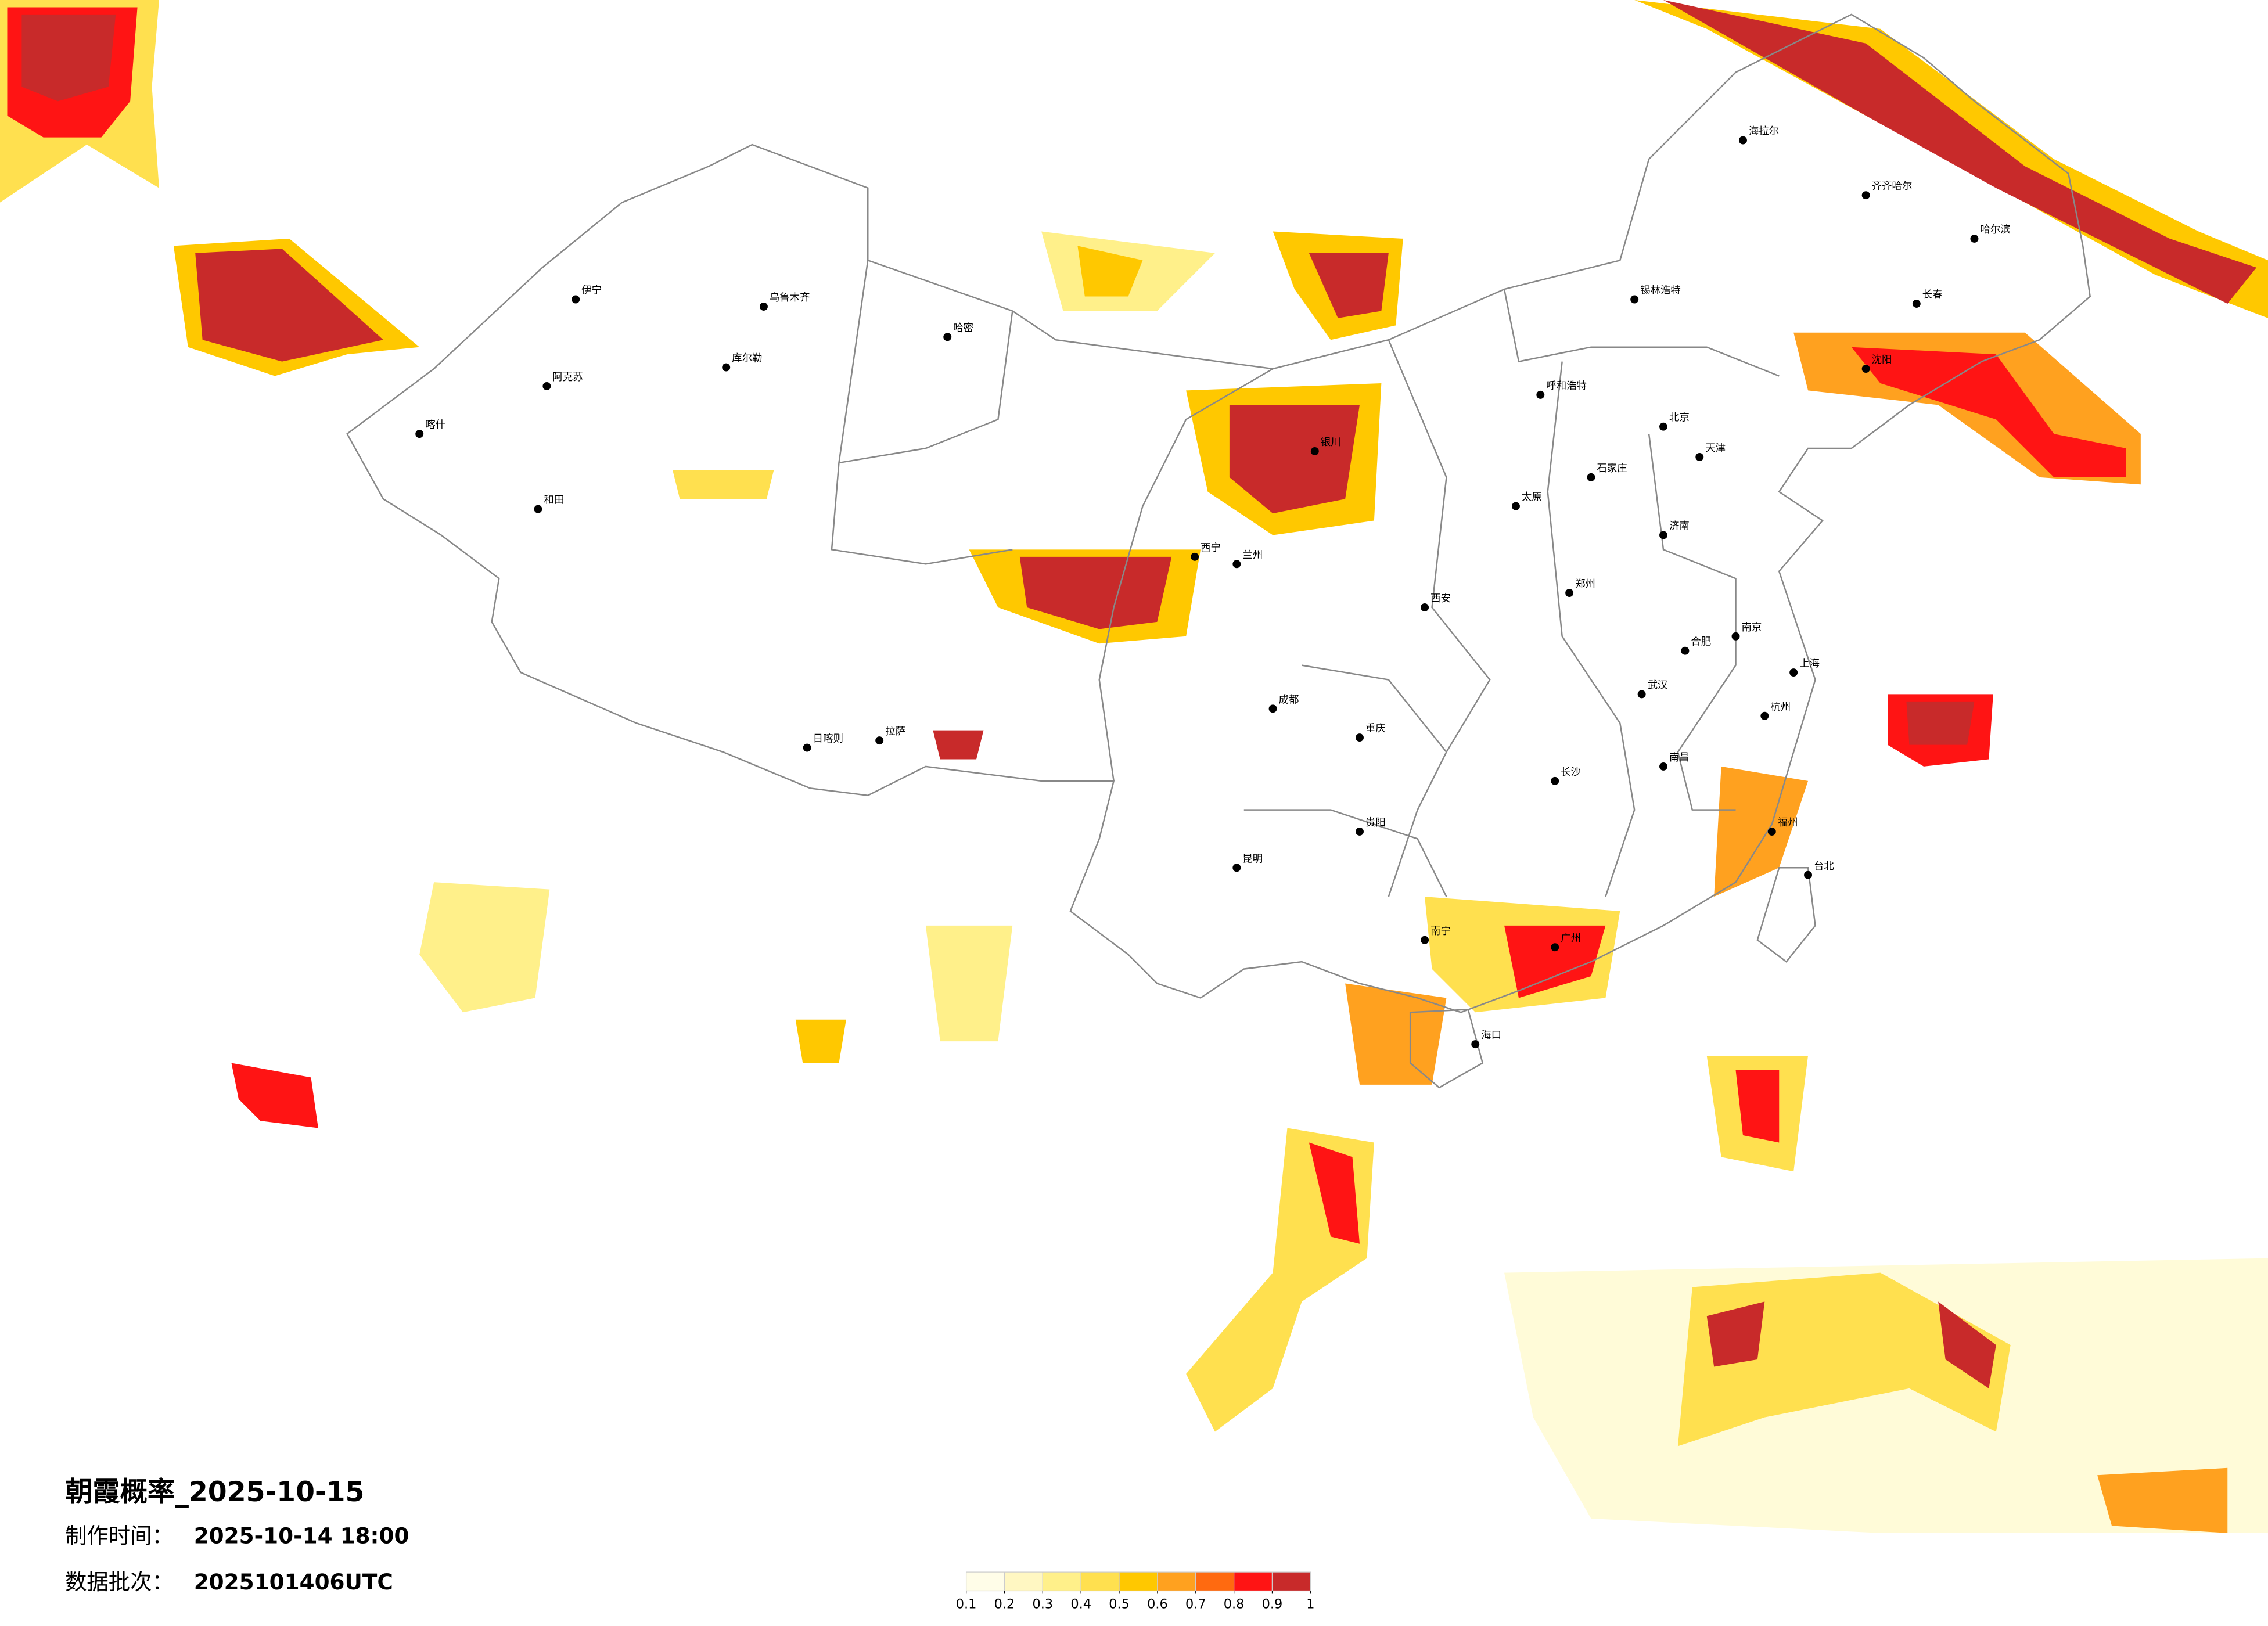  I want to click on colorbar-tick-label: 0.2, so click(1004, 1603).